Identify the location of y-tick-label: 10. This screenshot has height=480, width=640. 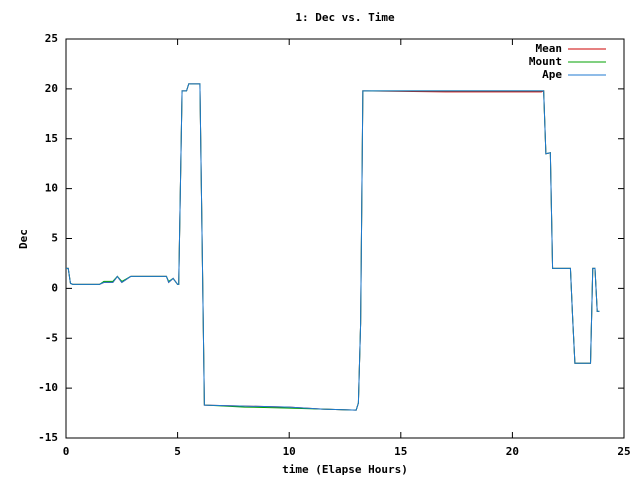
(51, 188).